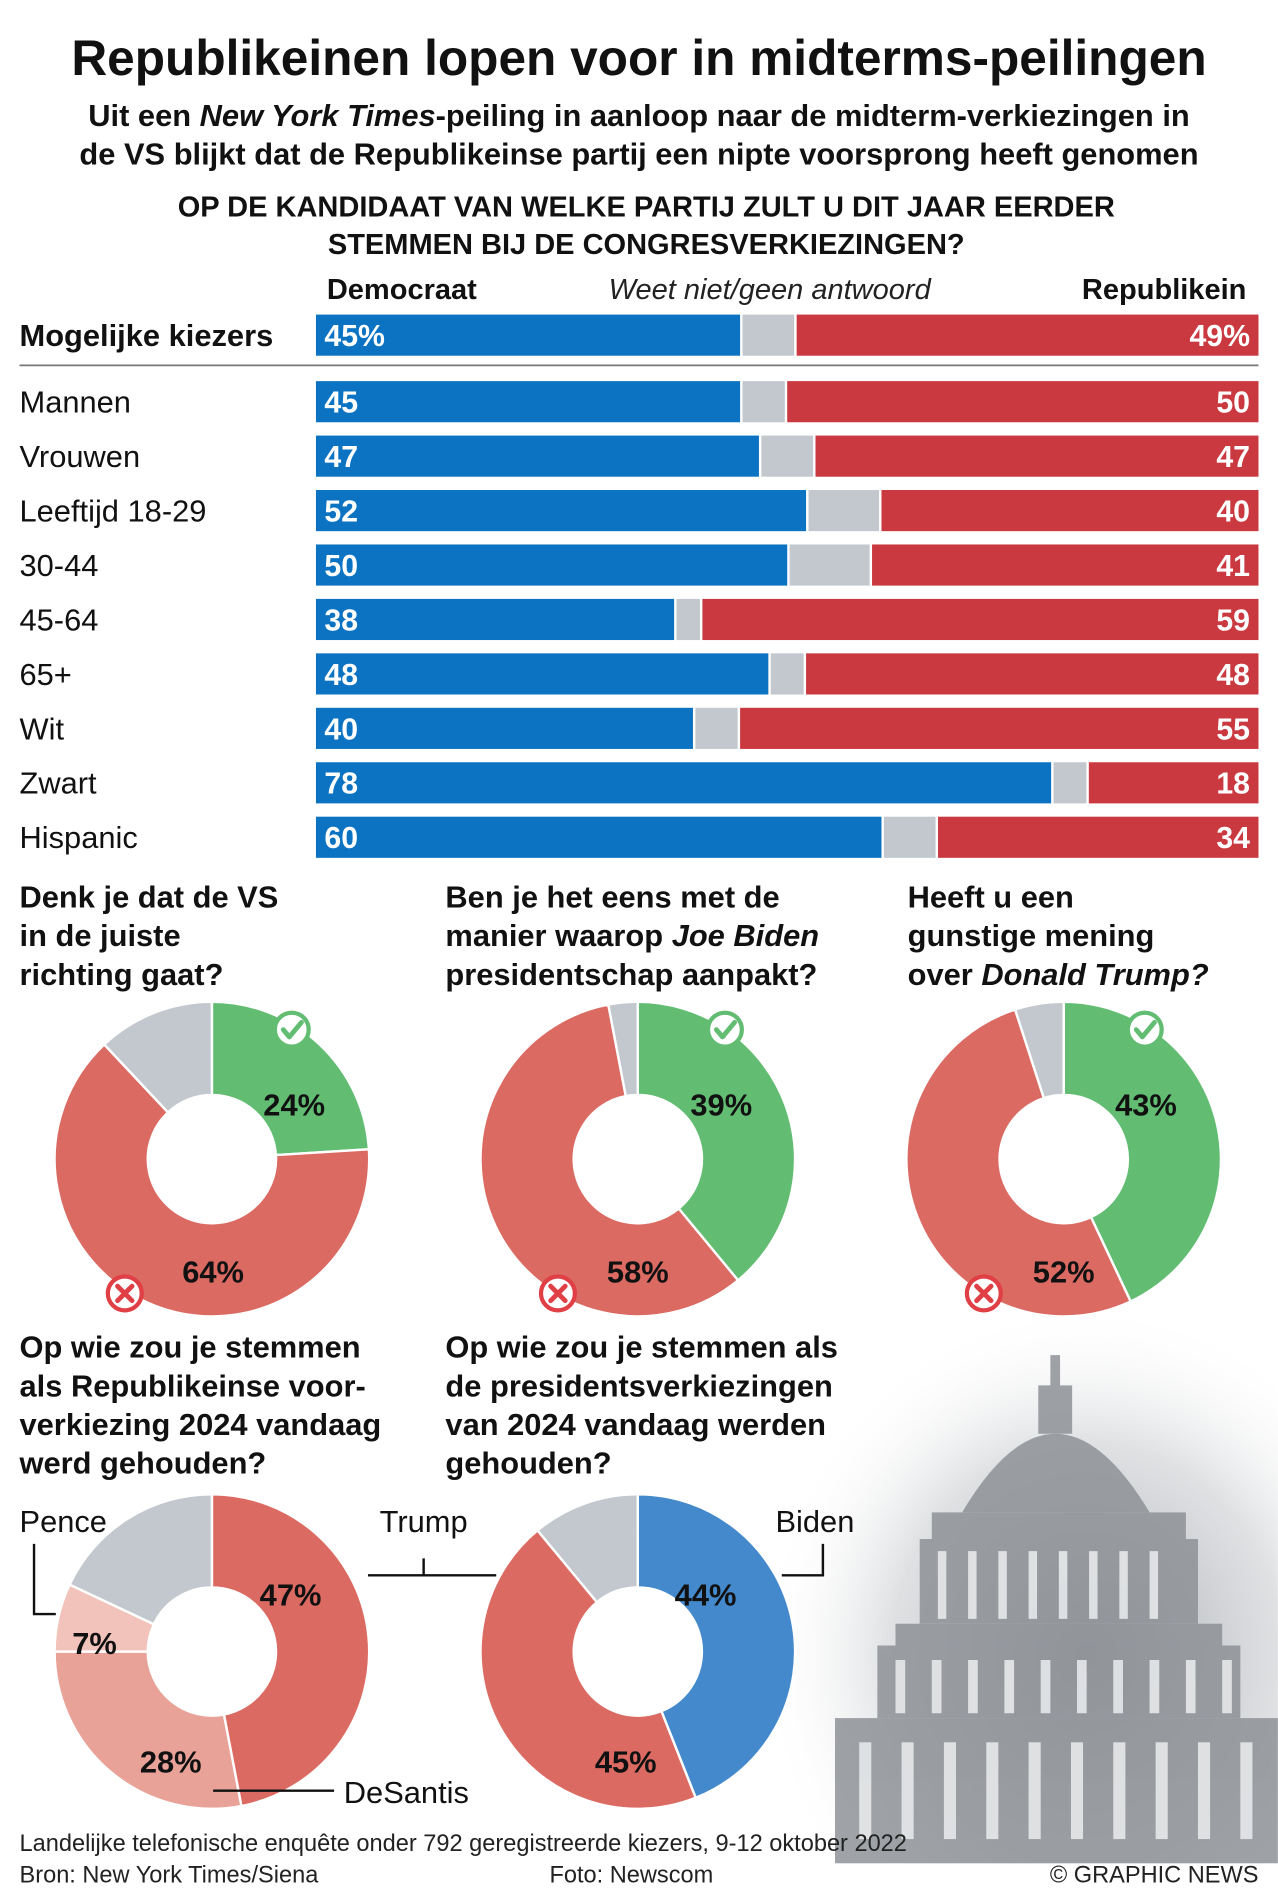 Image resolution: width=1278 pixels, height=1902 pixels. What do you see at coordinates (1219, 336) in the screenshot?
I see `bar-value-republikein: 49%` at bounding box center [1219, 336].